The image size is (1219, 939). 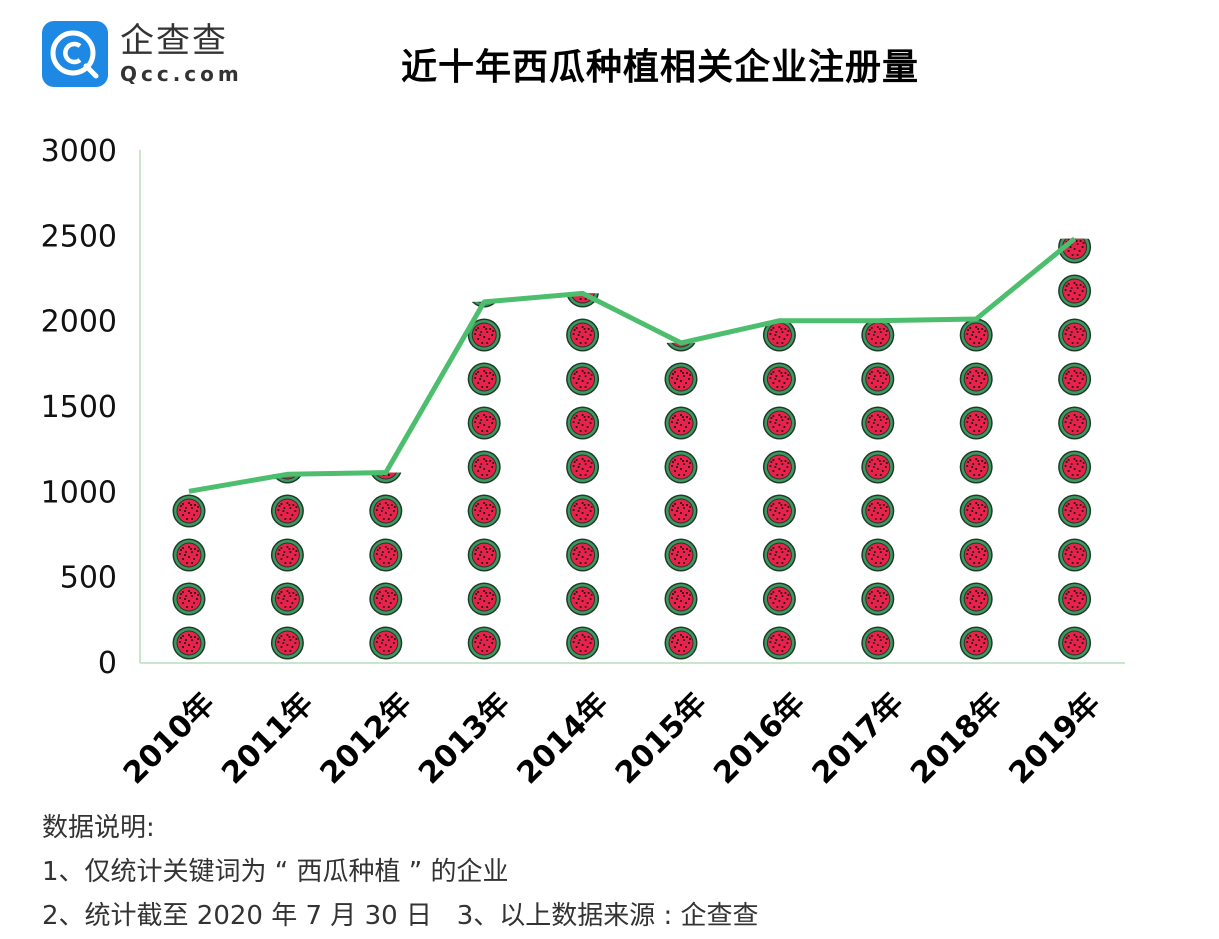 What do you see at coordinates (661, 738) in the screenshot?
I see `x-tick-label: 2015年` at bounding box center [661, 738].